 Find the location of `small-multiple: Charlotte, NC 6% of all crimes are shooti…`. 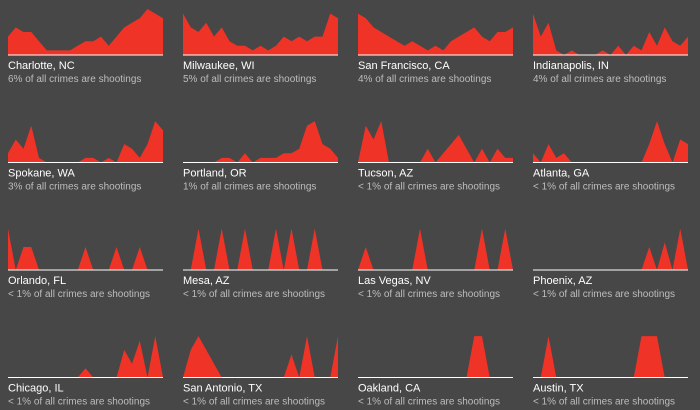

small-multiple: Charlotte, NC 6% of all crimes are shooti… is located at coordinates (85, 47).